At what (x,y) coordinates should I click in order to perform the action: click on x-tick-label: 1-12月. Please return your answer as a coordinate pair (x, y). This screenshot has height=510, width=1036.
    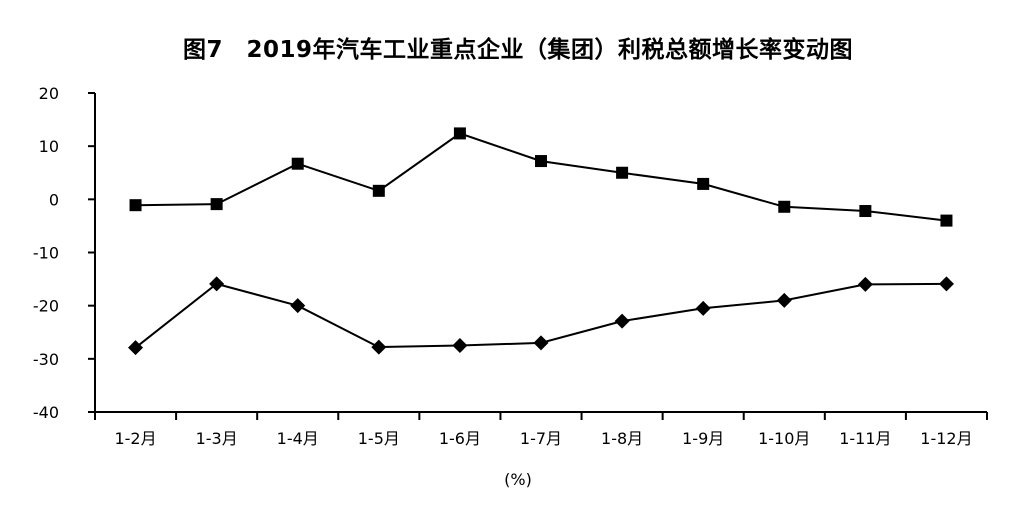
    Looking at the image, I should click on (946, 438).